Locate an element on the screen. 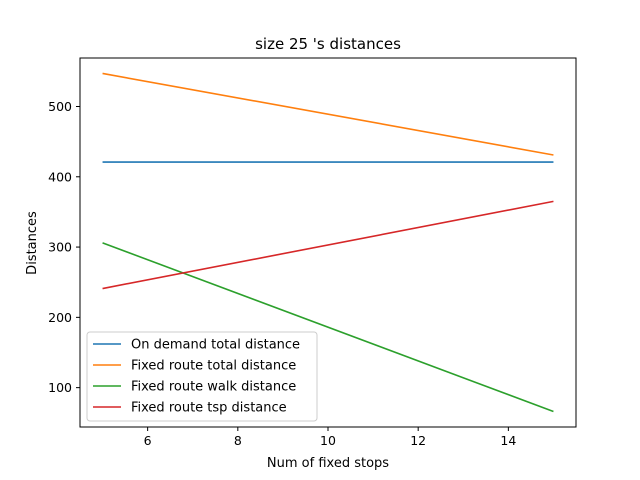 This screenshot has height=480, width=640. y-tick-label: 400 is located at coordinates (60, 176).